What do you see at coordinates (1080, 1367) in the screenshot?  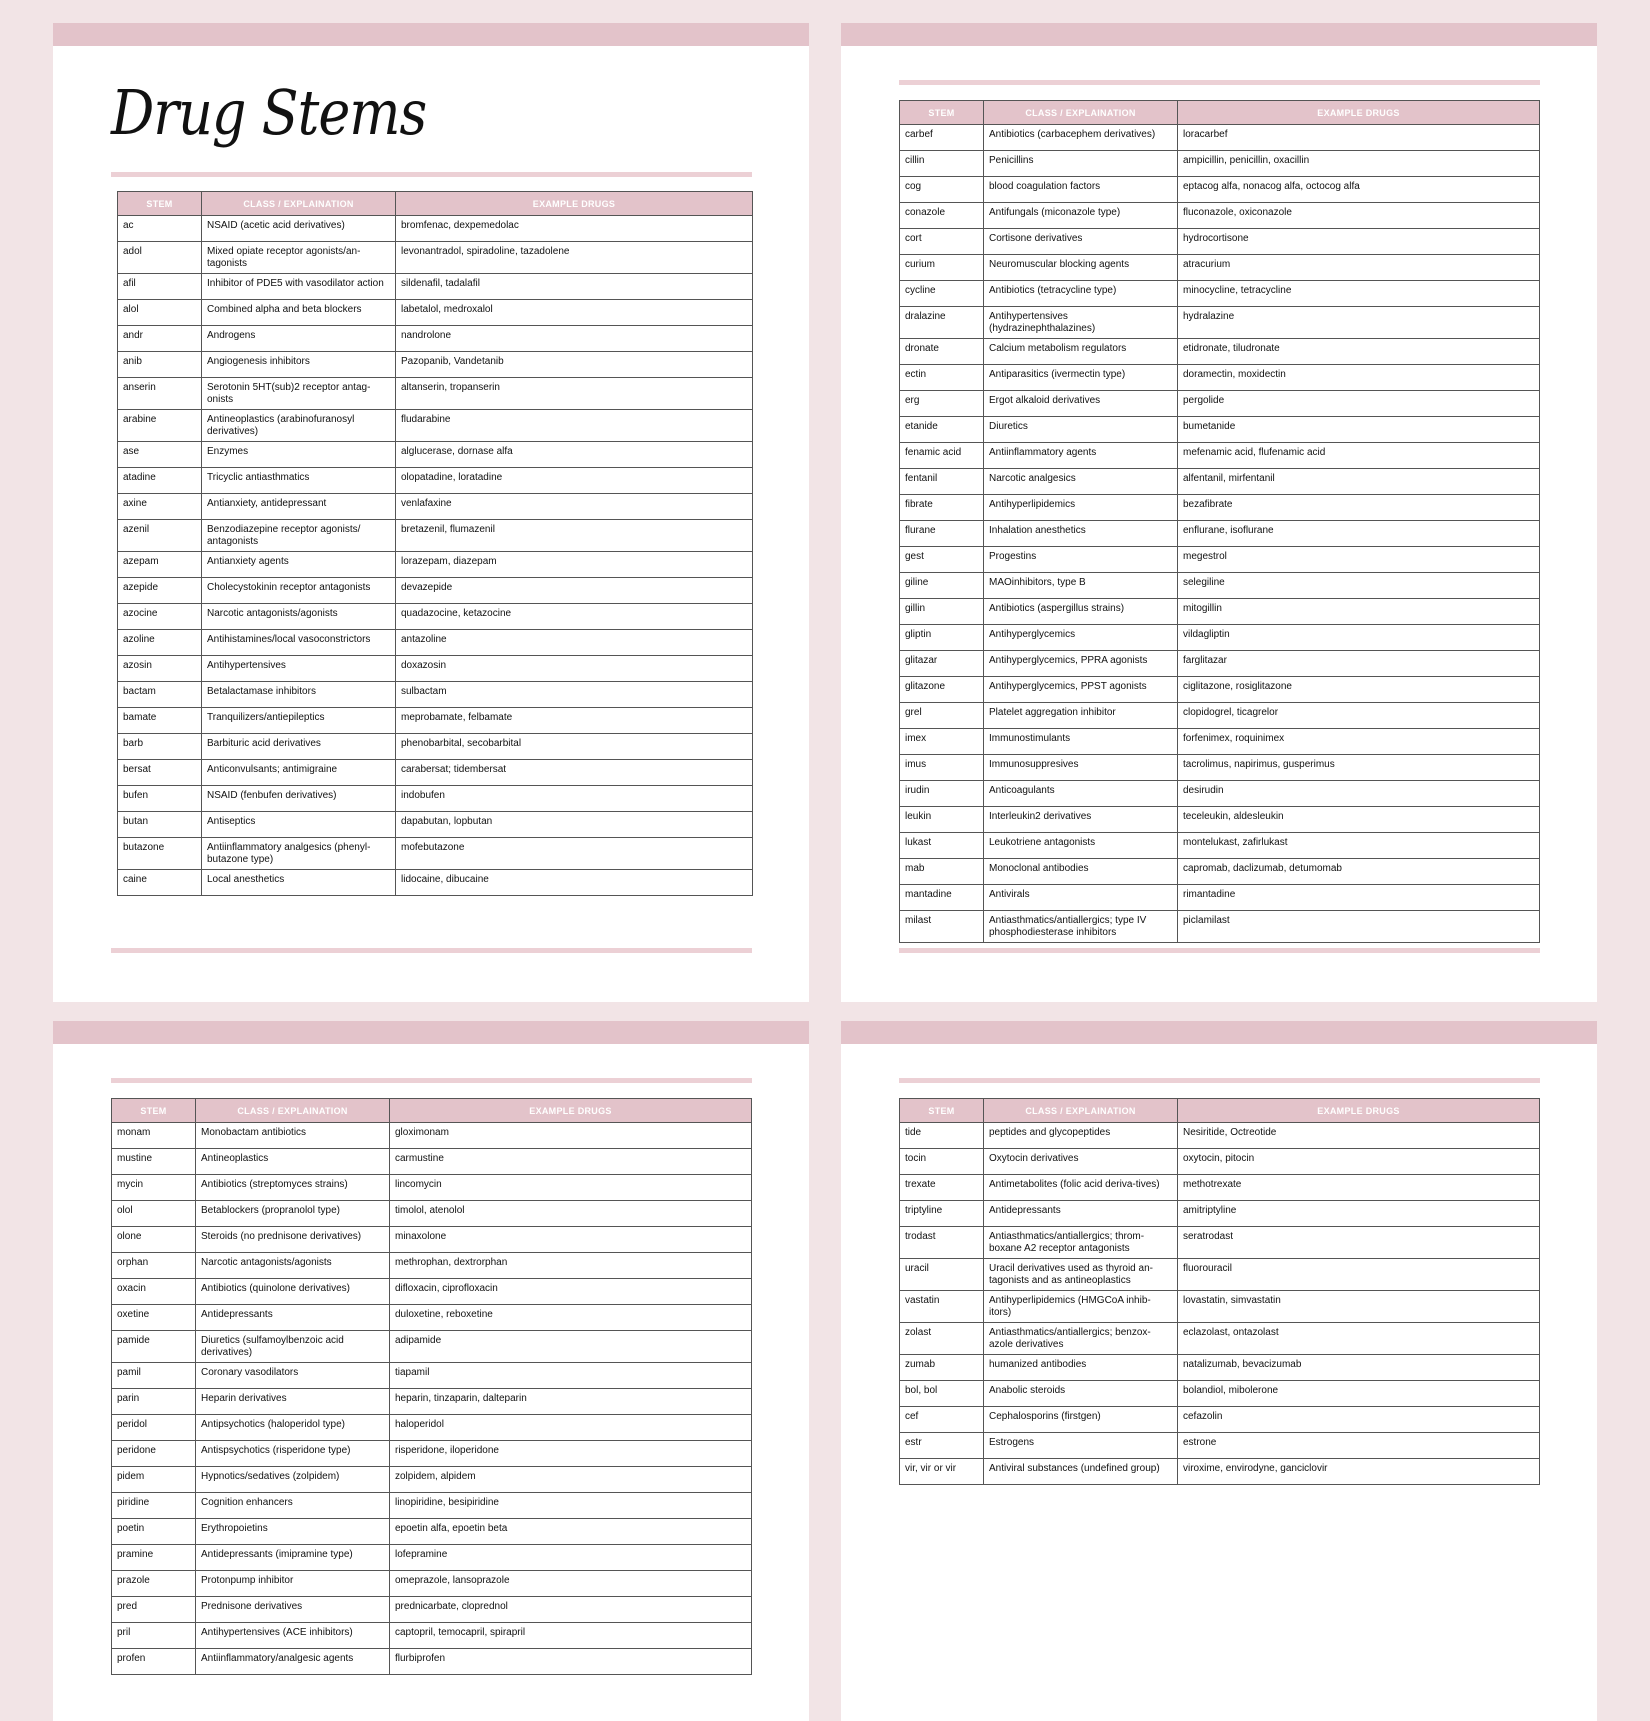 I see `class-cell: humanized antibodies` at bounding box center [1080, 1367].